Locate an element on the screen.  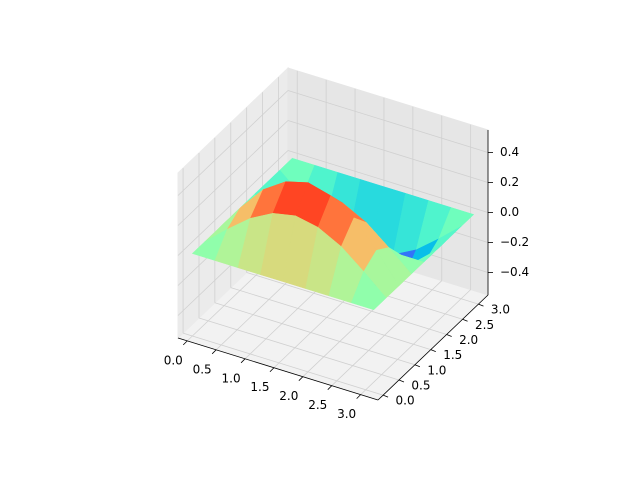
x-tick-label: 1.5 is located at coordinates (259, 387).